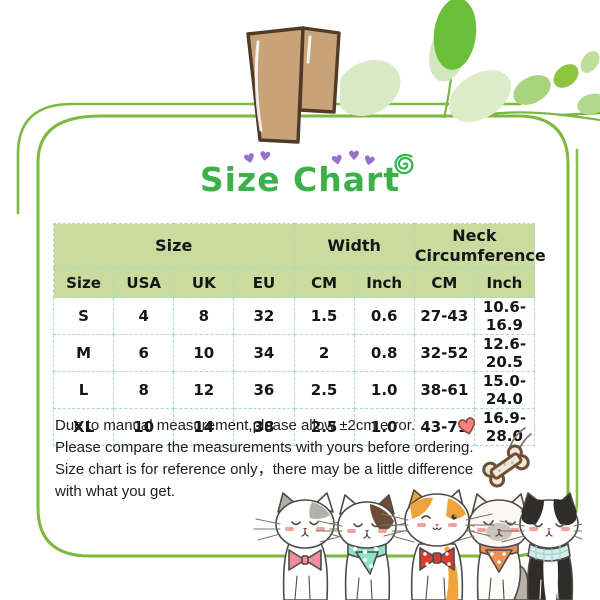 The height and width of the screenshot is (600, 600). What do you see at coordinates (309, 158) in the screenshot?
I see `hearts-decoration` at bounding box center [309, 158].